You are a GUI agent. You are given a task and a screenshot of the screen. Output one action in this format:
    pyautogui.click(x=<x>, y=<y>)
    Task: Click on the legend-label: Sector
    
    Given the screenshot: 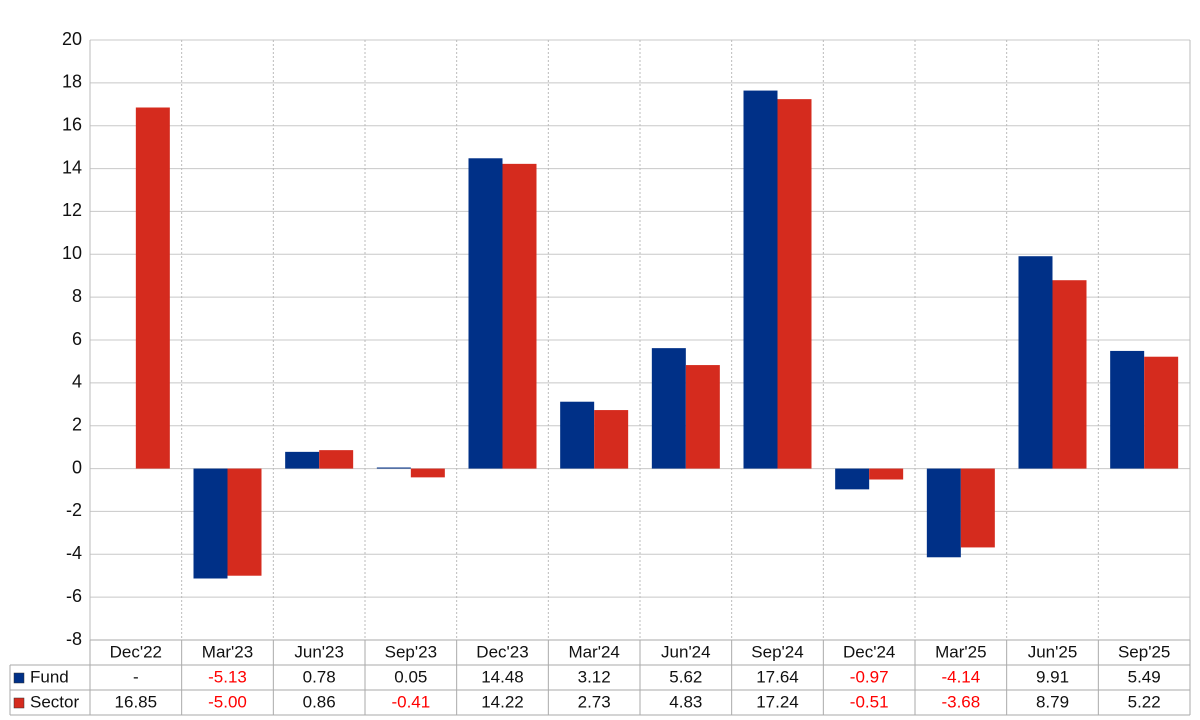 What is the action you would take?
    pyautogui.click(x=54, y=701)
    